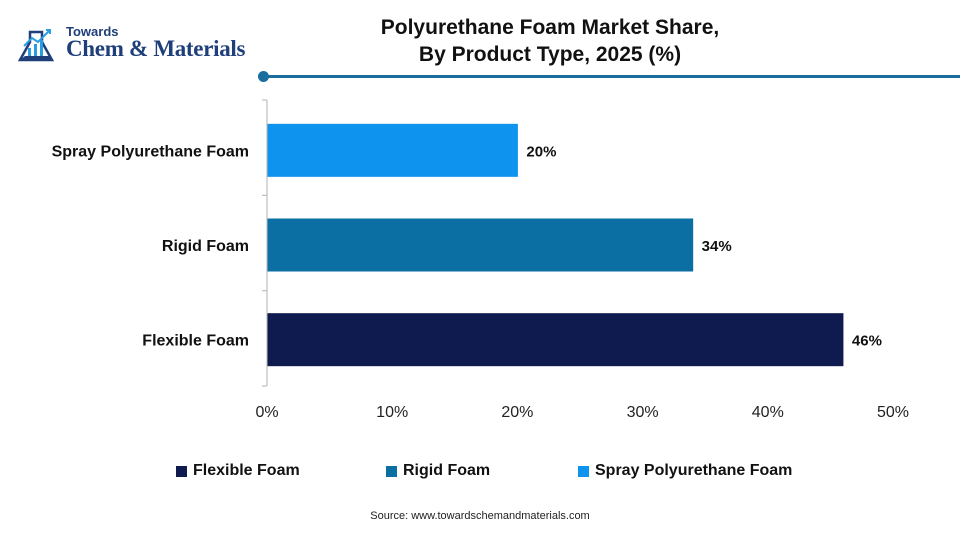 This screenshot has width=960, height=540. I want to click on x-tick-label: 0%, so click(266, 412).